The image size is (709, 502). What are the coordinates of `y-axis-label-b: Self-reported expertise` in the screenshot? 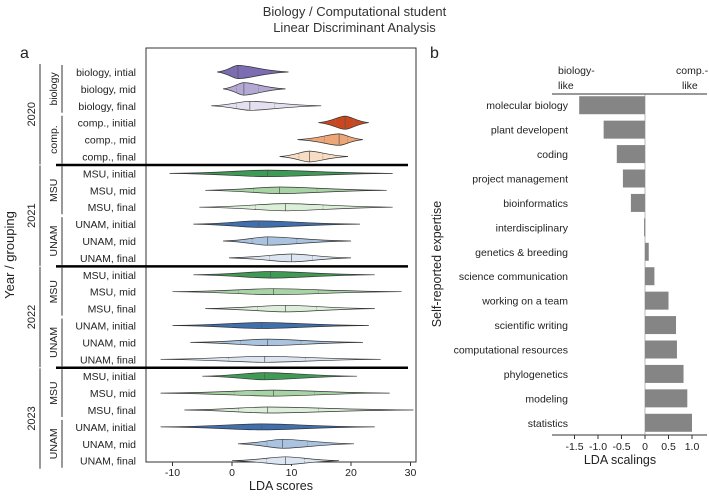 It's located at (437, 264).